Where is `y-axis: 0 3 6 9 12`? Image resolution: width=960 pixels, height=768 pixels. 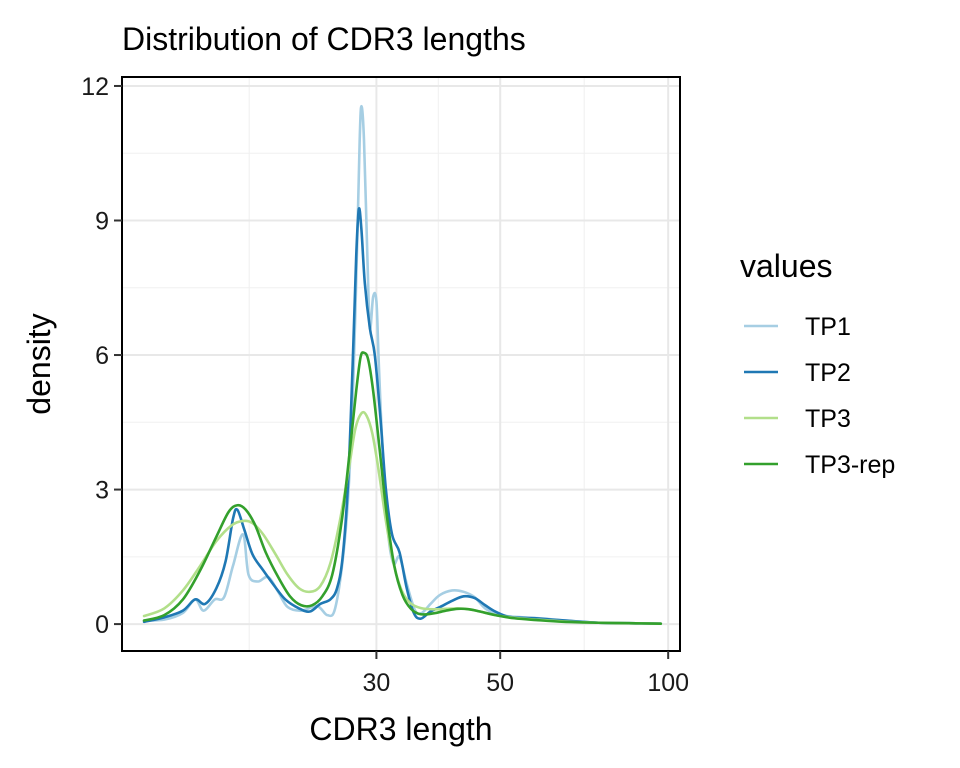
y-axis: 0 3 6 9 12 is located at coordinates (101, 356).